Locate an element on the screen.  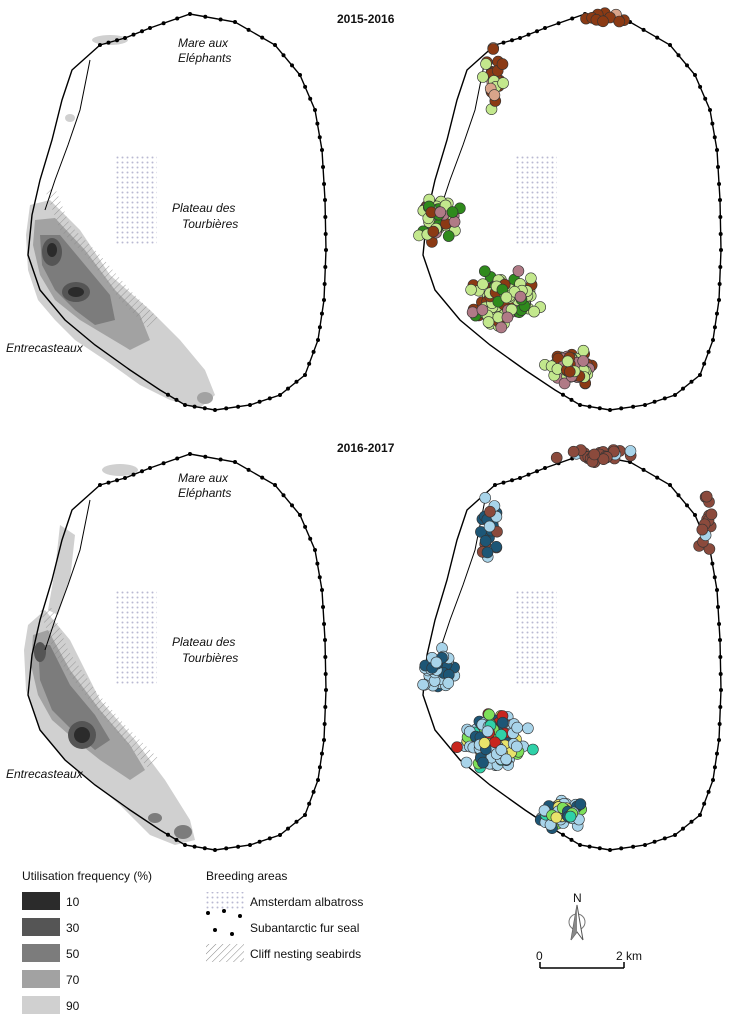
inland-track is located at coordinates (67, 135).